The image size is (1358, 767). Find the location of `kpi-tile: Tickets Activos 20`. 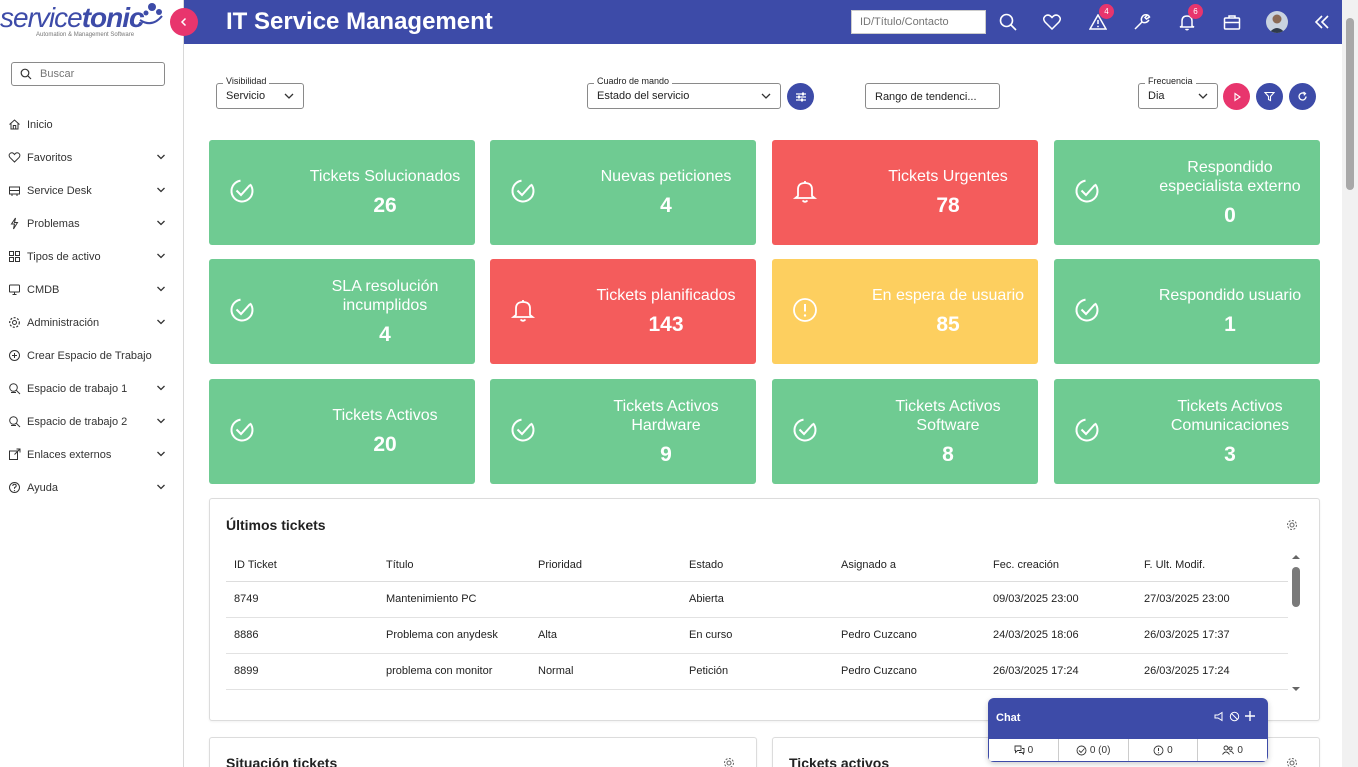

kpi-tile: Tickets Activos 20 is located at coordinates (342, 431).